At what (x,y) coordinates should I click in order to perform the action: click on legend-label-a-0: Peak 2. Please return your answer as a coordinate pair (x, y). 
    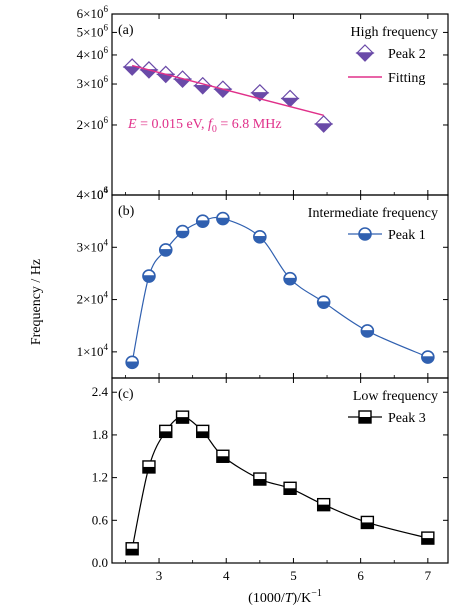
    Looking at the image, I should click on (407, 54).